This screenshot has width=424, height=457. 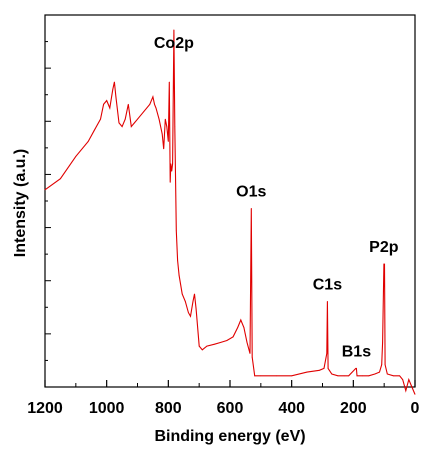 What do you see at coordinates (48, 201) in the screenshot?
I see `y-axis-ticks` at bounding box center [48, 201].